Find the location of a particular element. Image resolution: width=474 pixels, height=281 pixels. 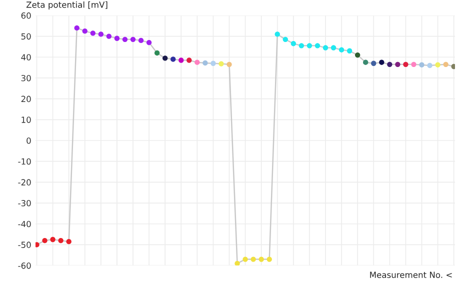

y-tick-label: 30 is located at coordinates (26, 78).